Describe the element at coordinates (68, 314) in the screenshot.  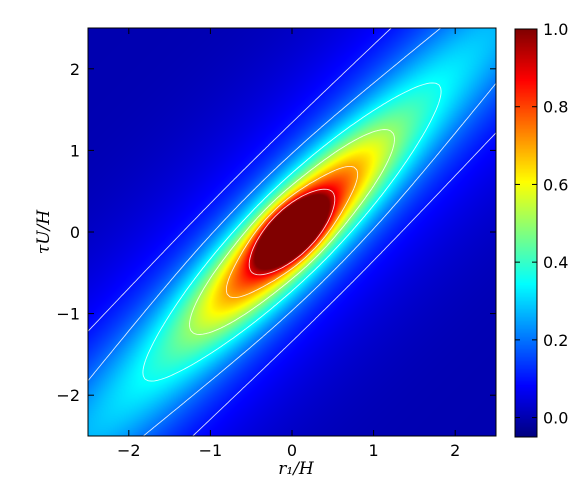
I see `y-tick-label: −1` at that location.